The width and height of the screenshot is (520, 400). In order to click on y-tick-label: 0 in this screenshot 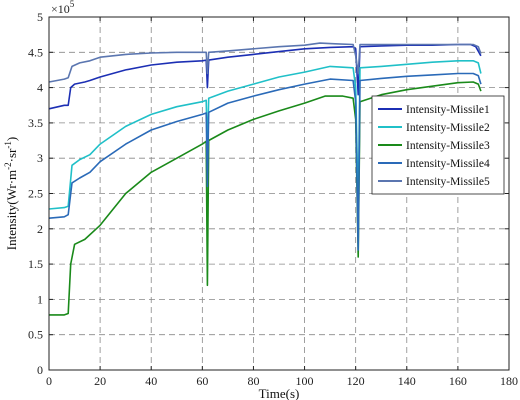, I will do `click(40, 370)`.